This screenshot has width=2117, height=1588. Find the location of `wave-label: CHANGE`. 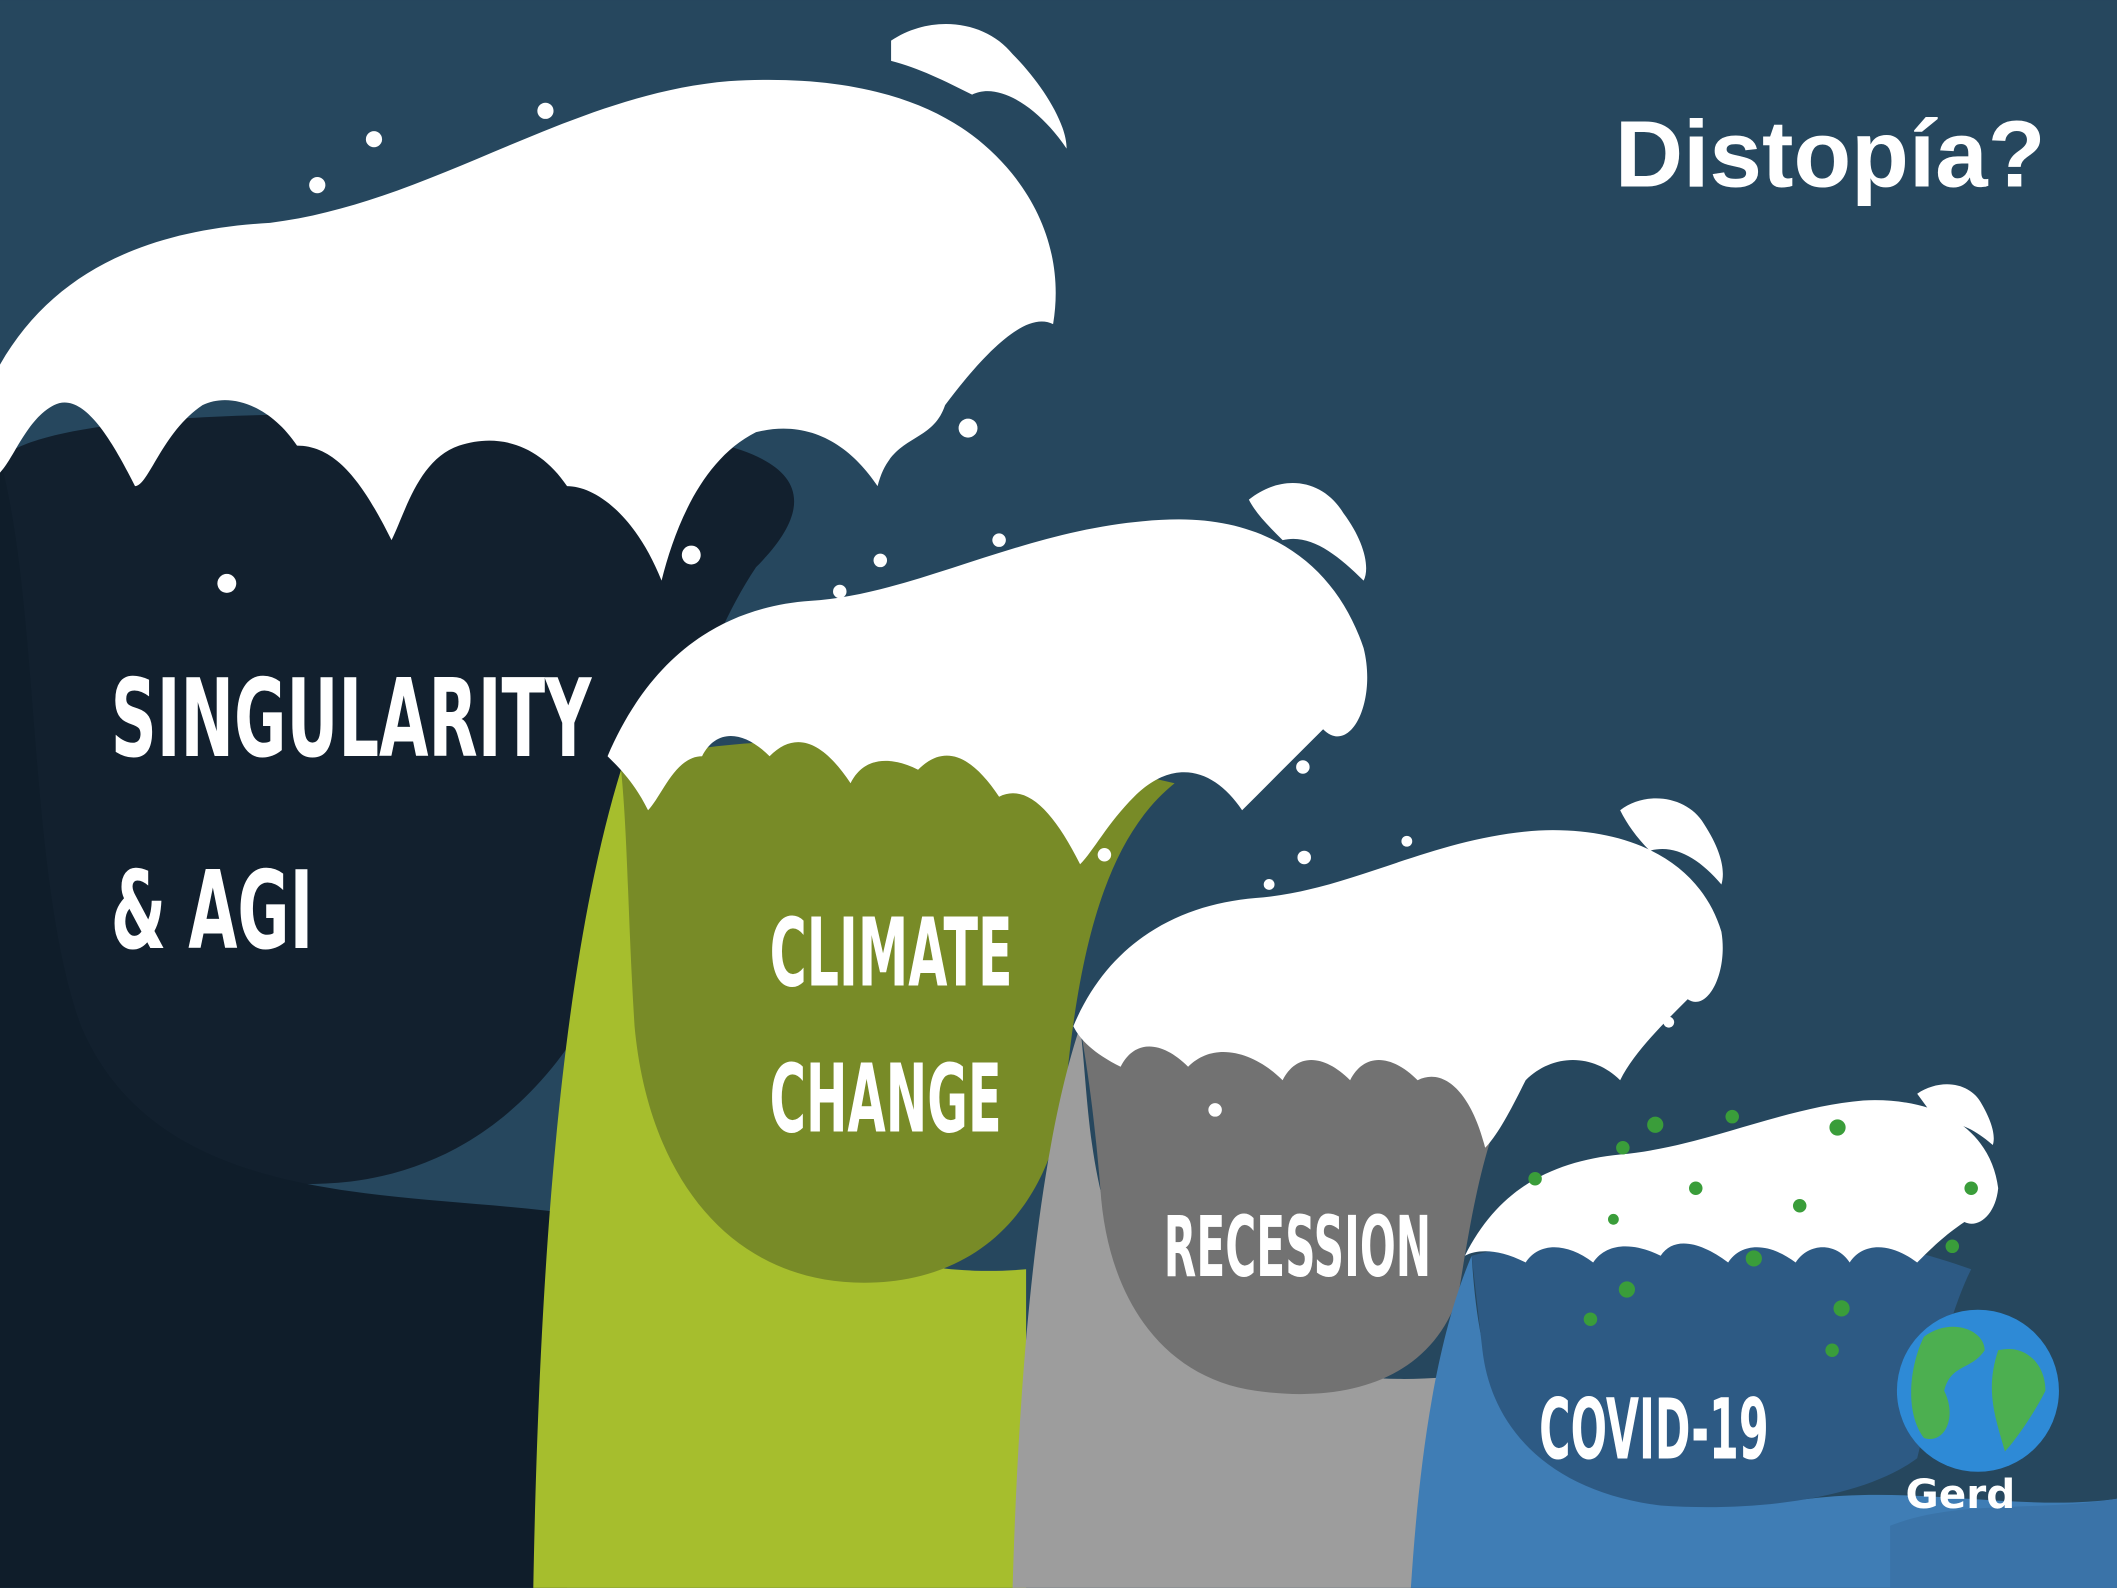

wave-label: CHANGE is located at coordinates (886, 1100).